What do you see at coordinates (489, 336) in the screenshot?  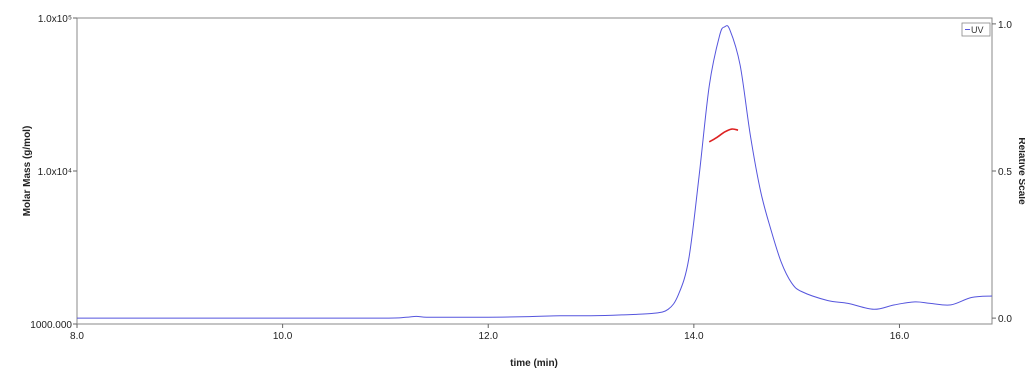 I see `x-tick-label: 12.0` at bounding box center [489, 336].